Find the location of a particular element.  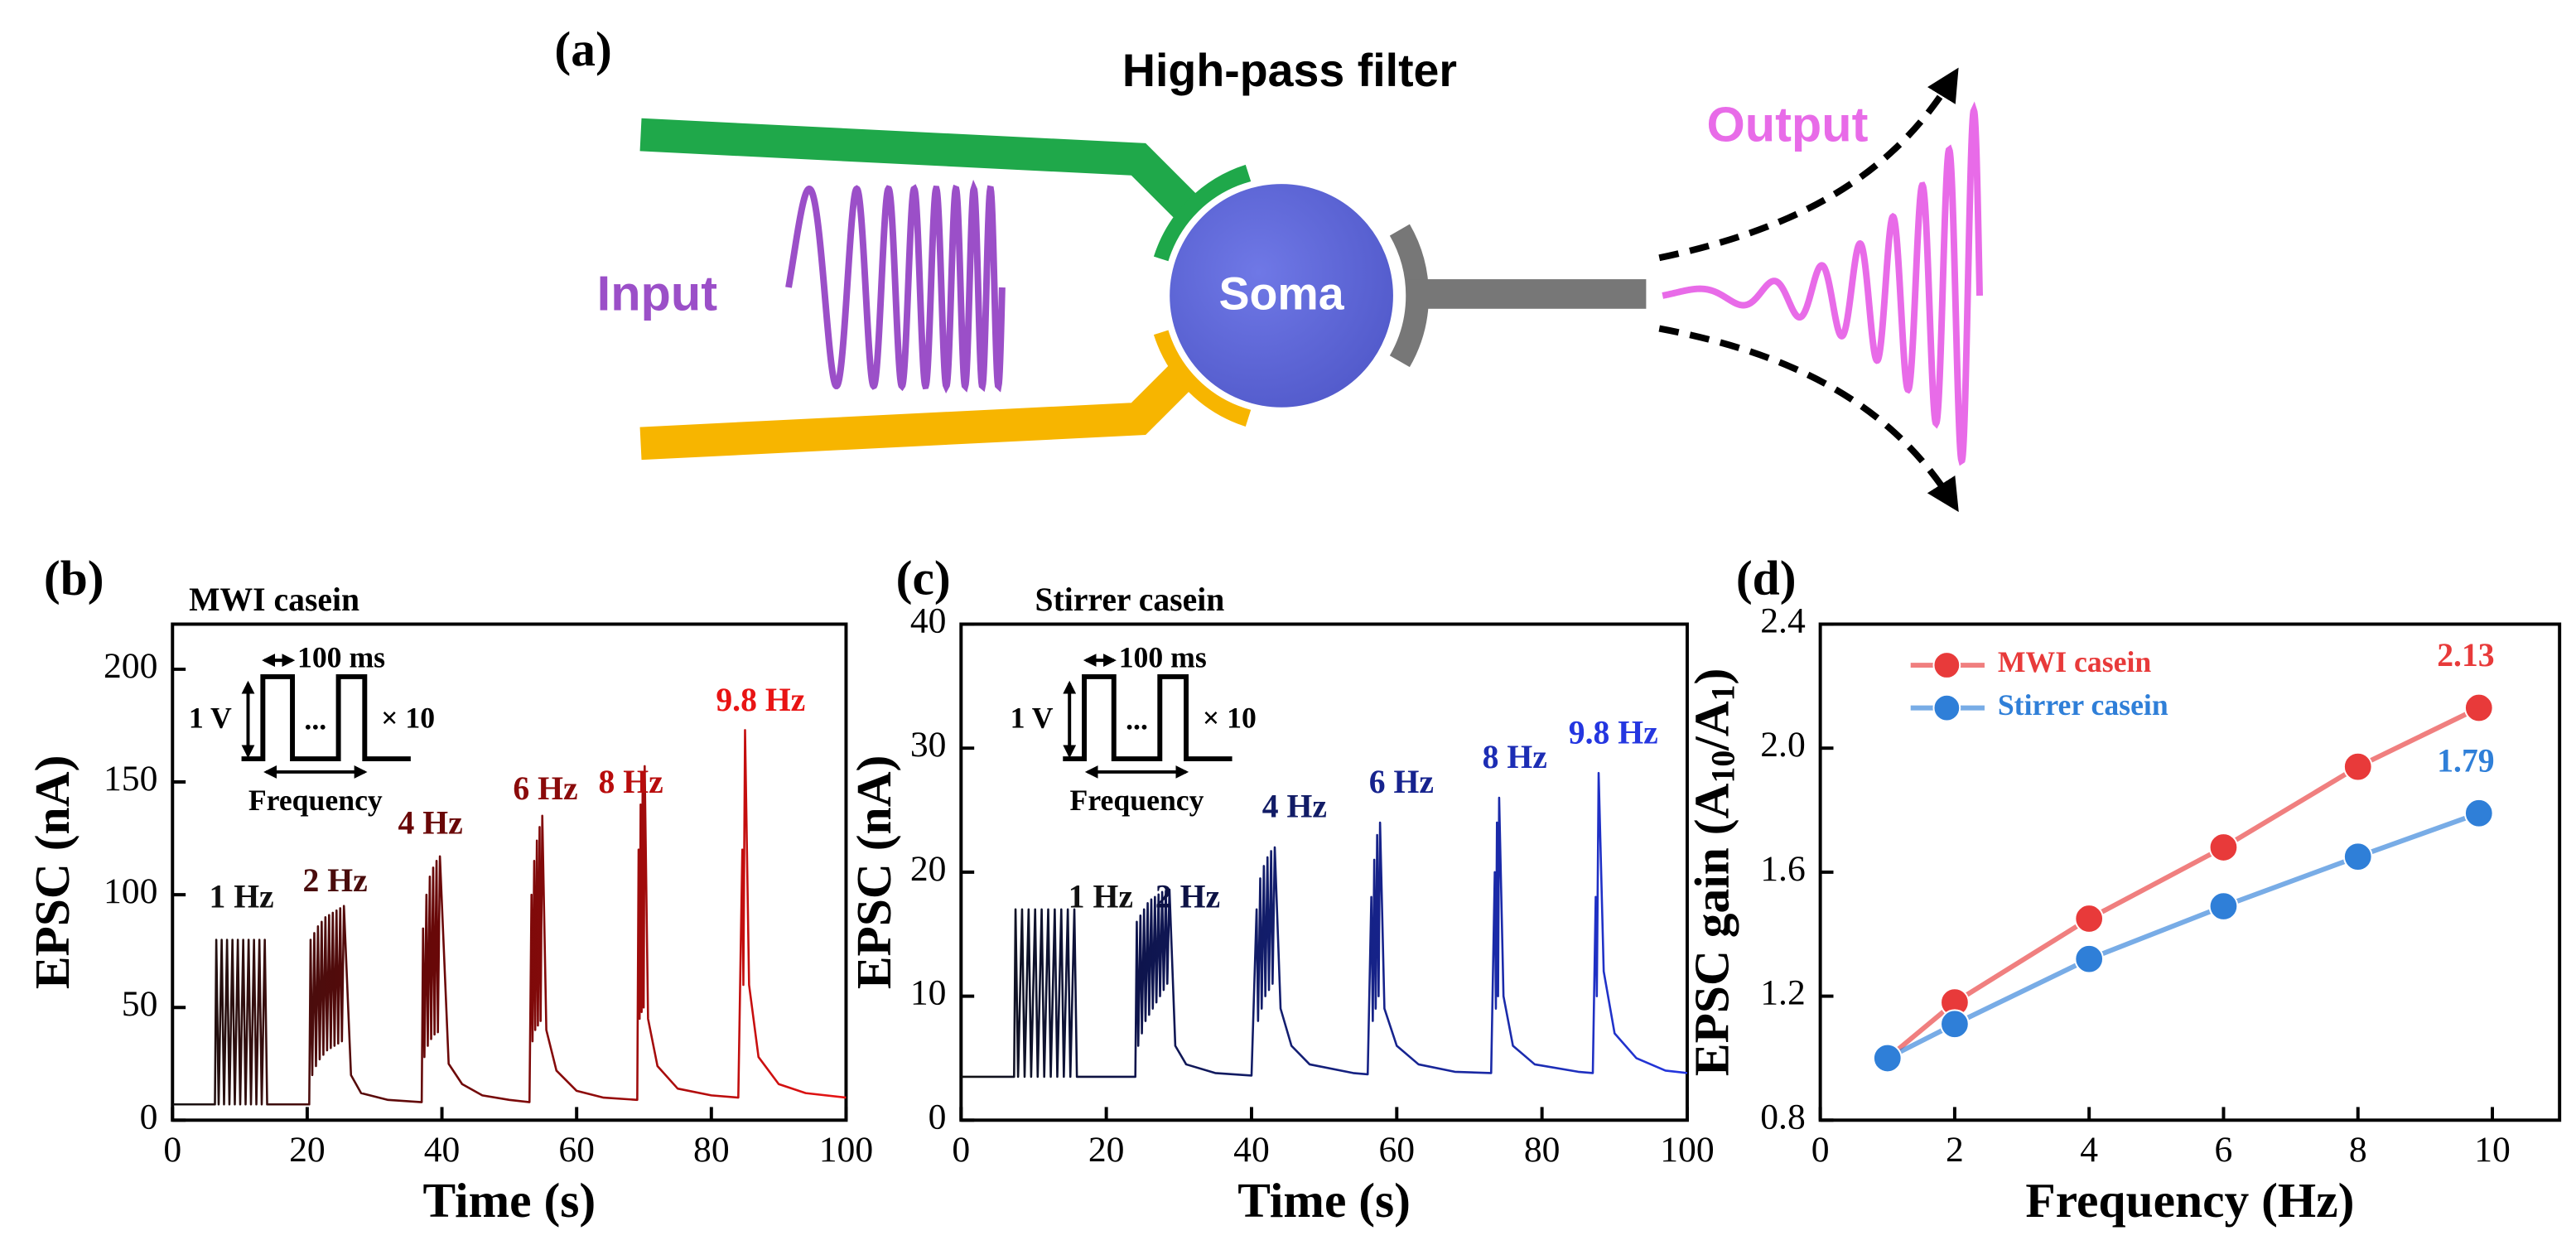

inset-width: 100 ms is located at coordinates (341, 656).